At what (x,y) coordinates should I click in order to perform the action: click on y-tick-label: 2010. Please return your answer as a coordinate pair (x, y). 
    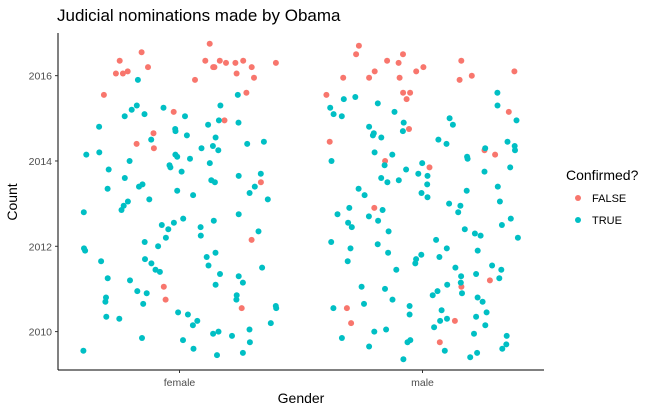
    Looking at the image, I should click on (41, 333).